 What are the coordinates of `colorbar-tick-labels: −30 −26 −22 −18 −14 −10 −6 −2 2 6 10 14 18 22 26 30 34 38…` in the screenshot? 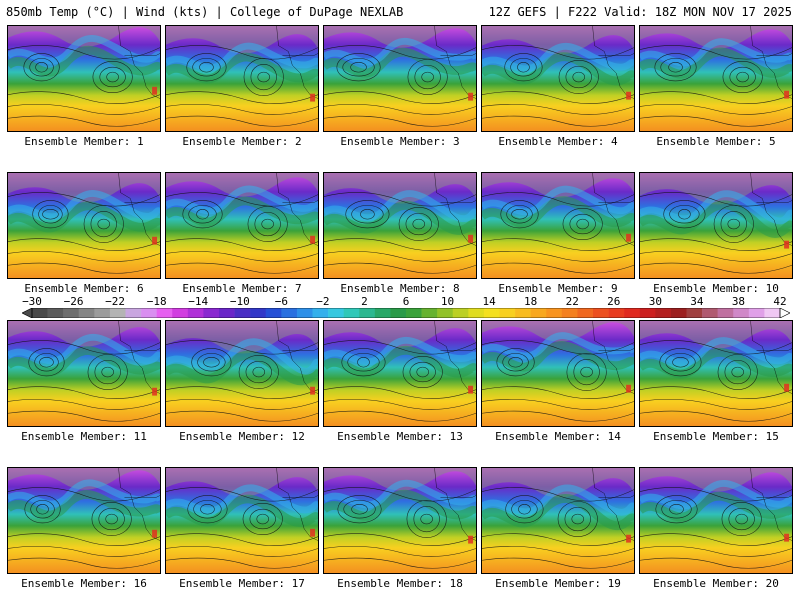 It's located at (406, 302).